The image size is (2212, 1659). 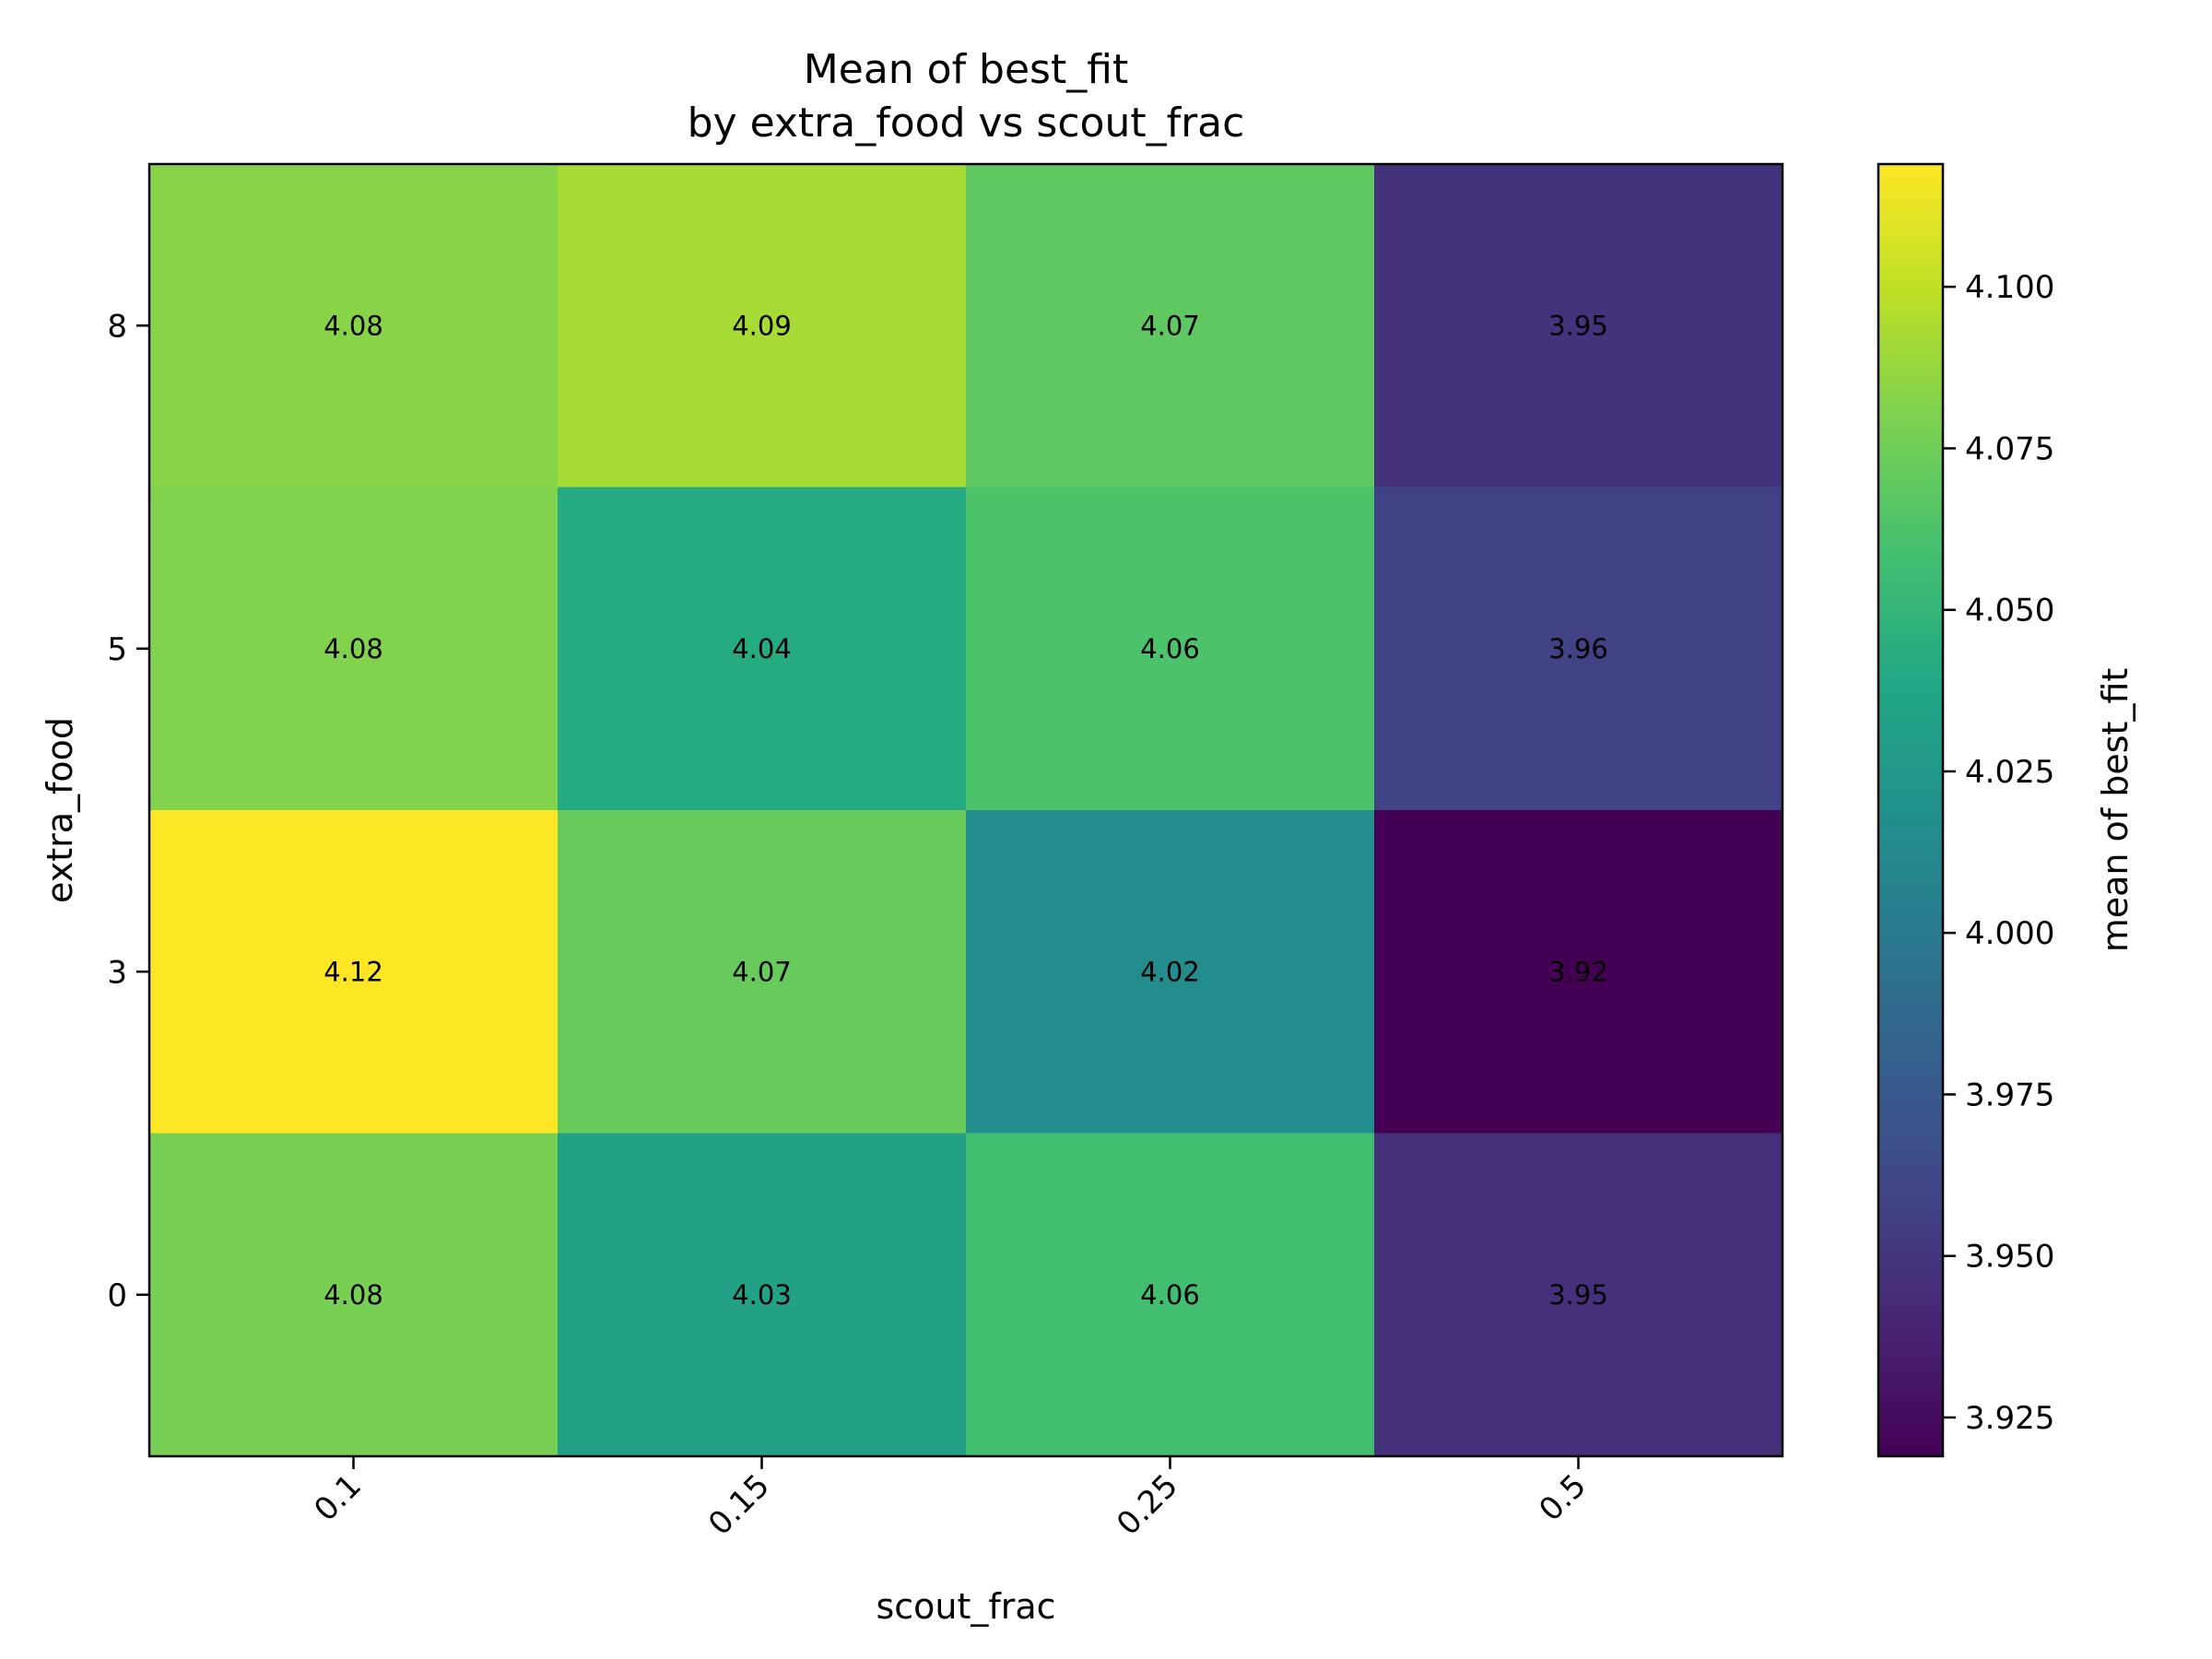 What do you see at coordinates (2009, 448) in the screenshot?
I see `colorbar-tick-label: 4.075` at bounding box center [2009, 448].